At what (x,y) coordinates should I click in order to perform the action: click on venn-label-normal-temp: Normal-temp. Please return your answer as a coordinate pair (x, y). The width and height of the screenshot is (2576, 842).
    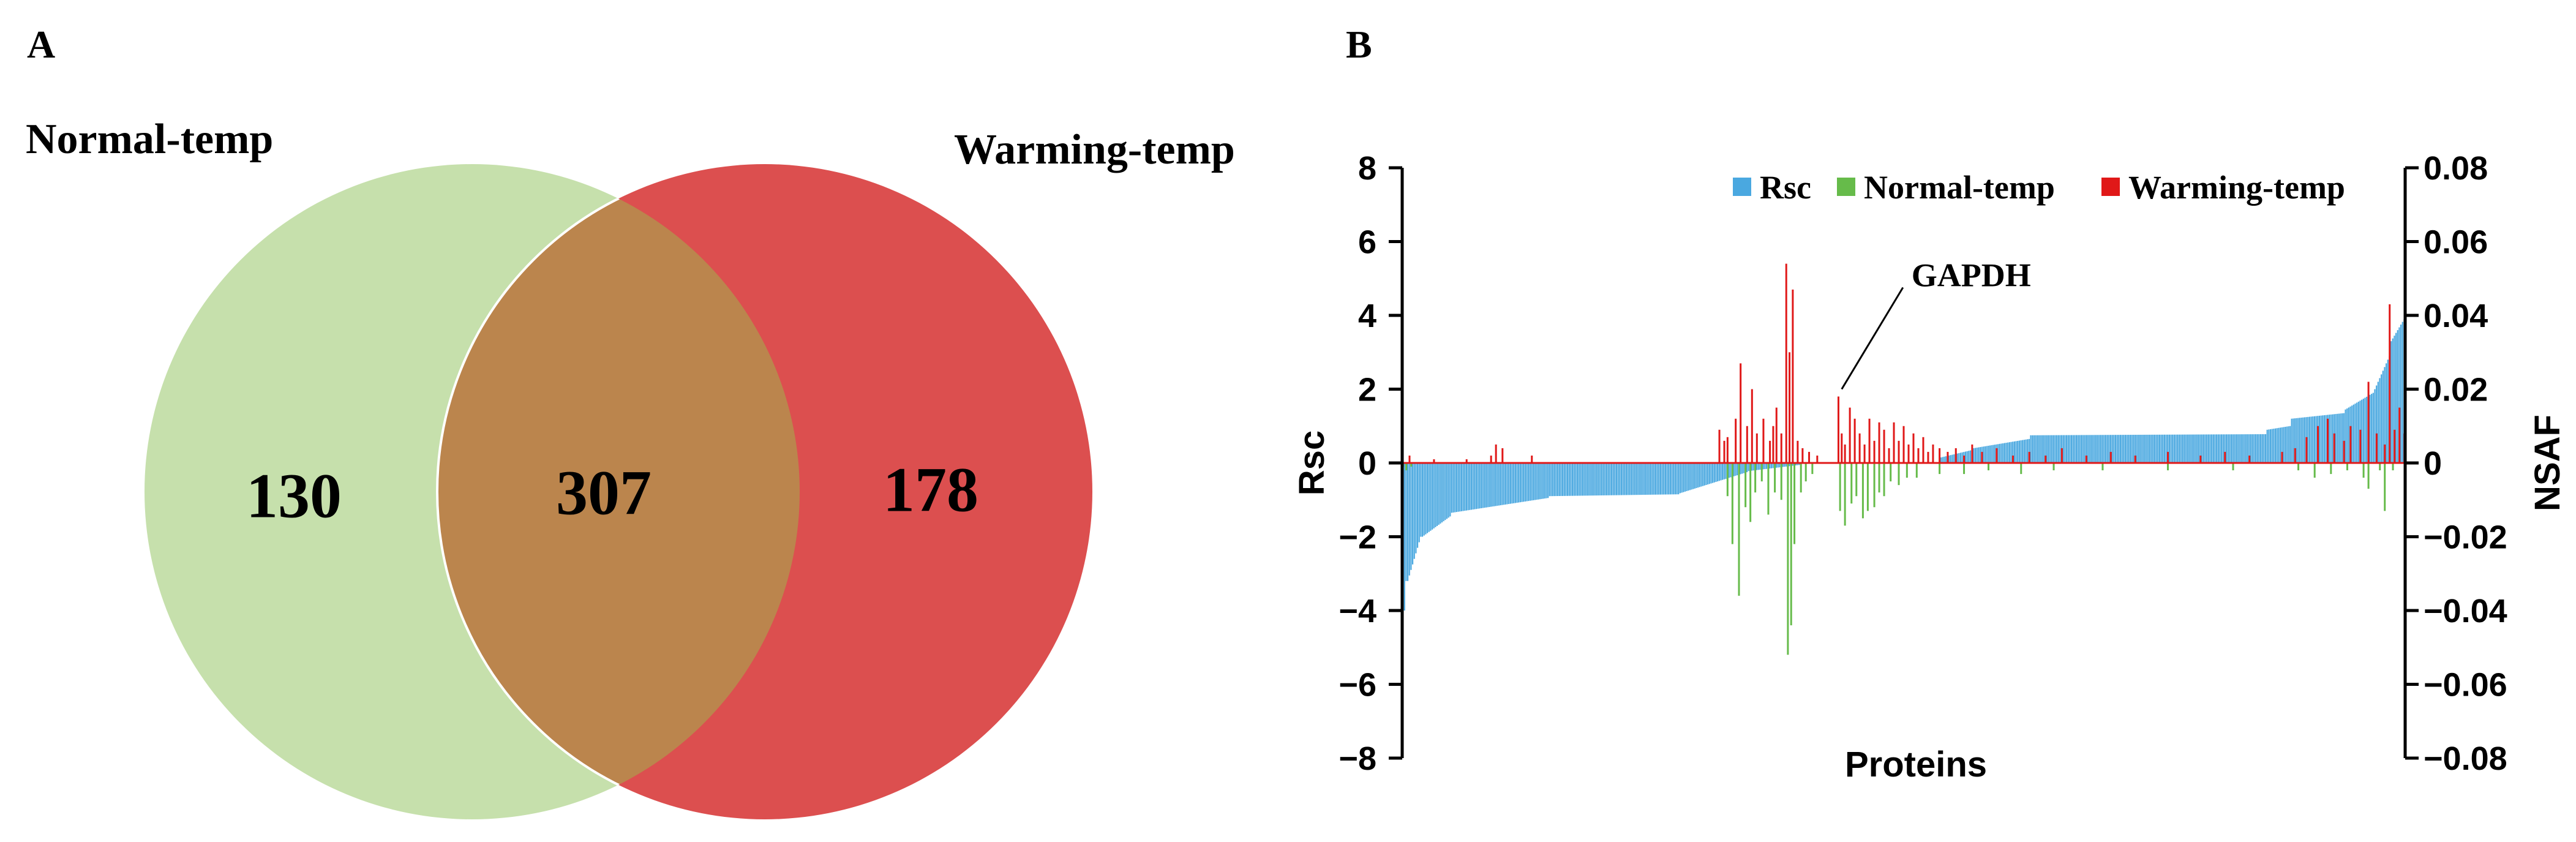
    Looking at the image, I should click on (150, 139).